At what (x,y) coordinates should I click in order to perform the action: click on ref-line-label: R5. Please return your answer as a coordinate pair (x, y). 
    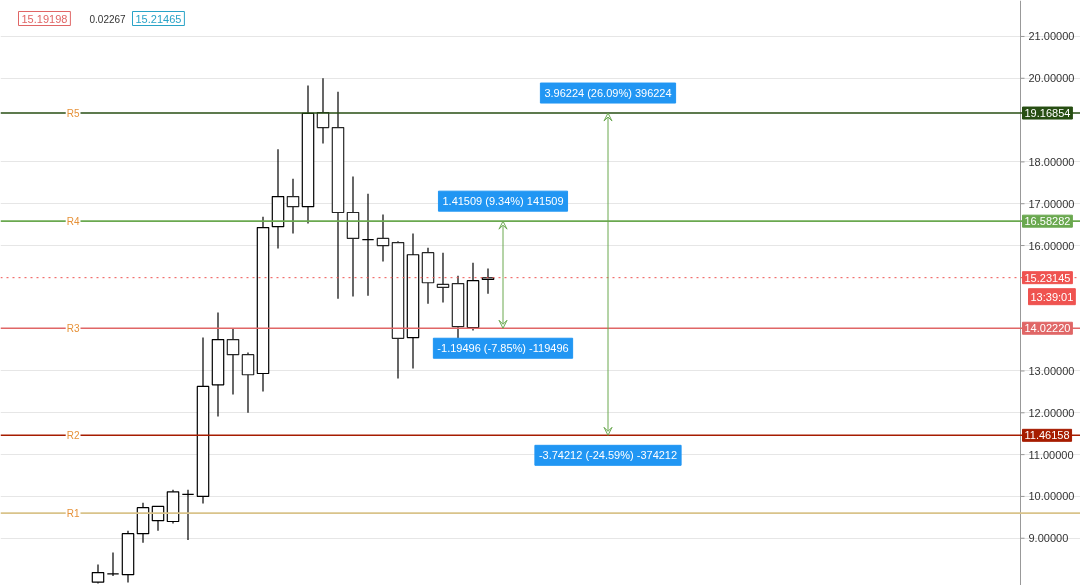
    Looking at the image, I should click on (73, 113).